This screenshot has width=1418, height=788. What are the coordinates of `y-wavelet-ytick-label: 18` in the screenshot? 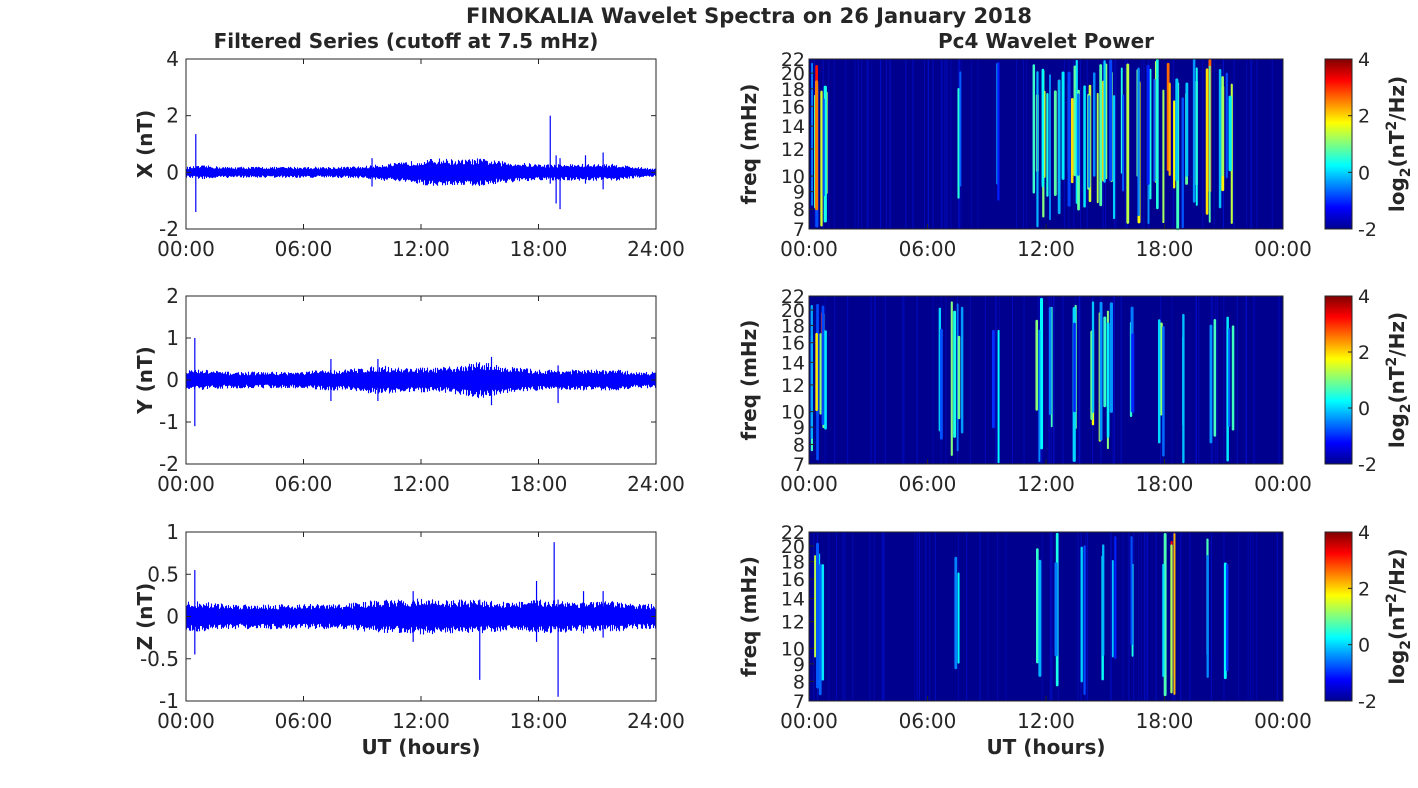 It's located at (793, 326).